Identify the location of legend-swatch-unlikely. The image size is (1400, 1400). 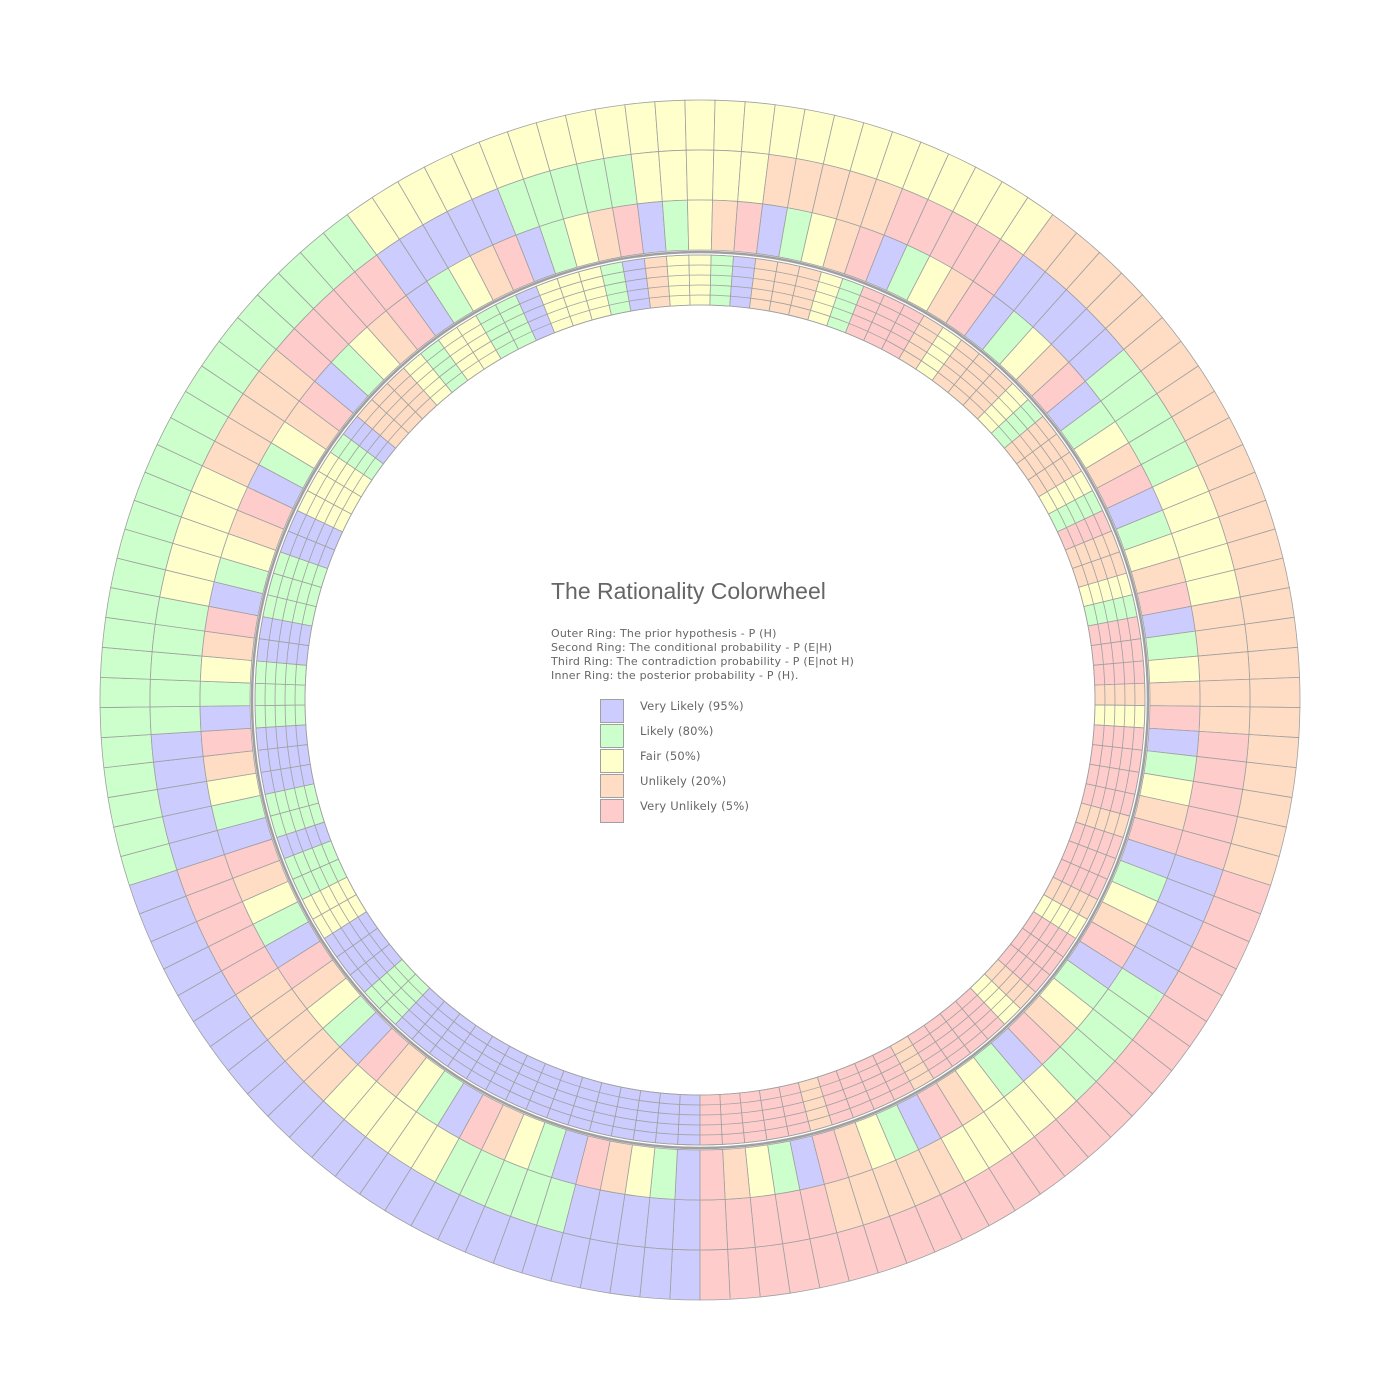
(612, 786).